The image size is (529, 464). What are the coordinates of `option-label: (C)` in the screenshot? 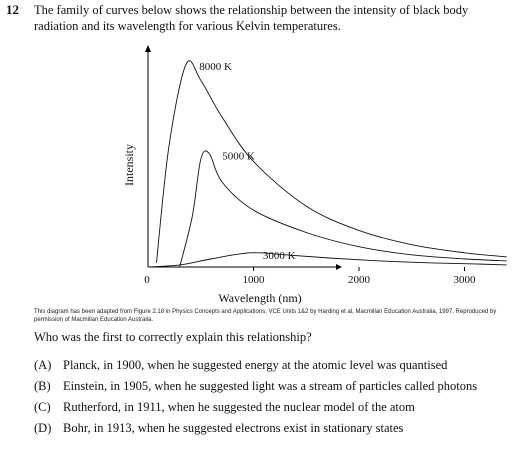 It's located at (42, 407).